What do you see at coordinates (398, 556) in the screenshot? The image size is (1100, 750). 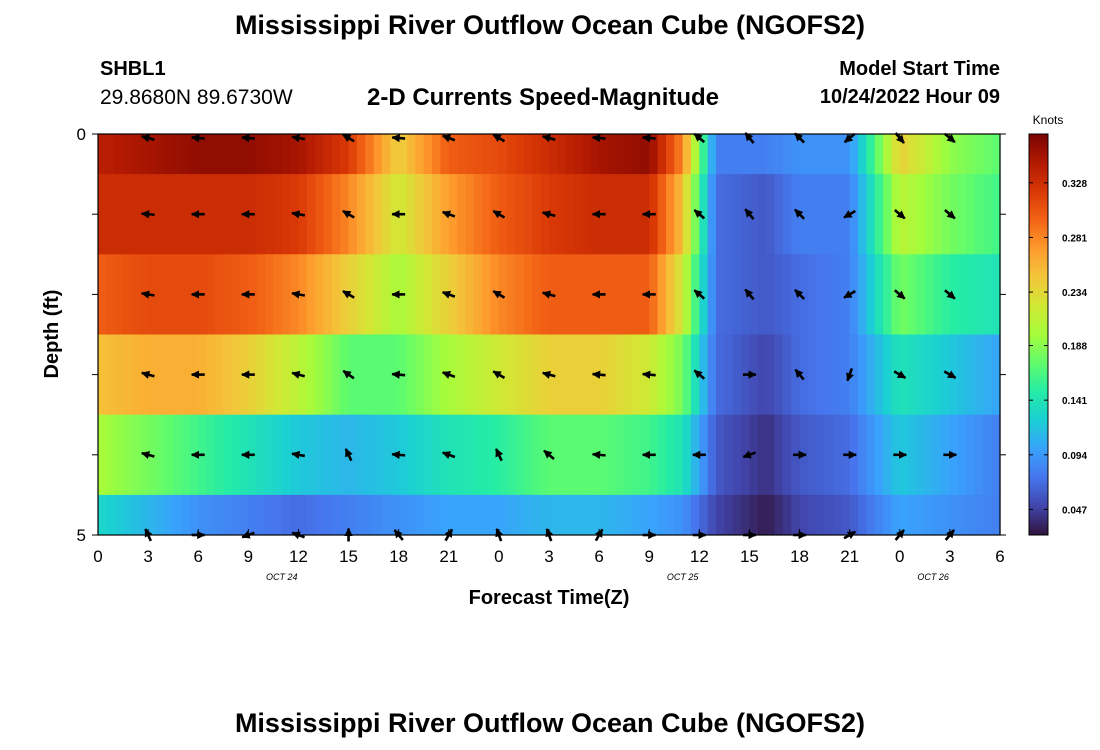 I see `x-tick-label: 18` at bounding box center [398, 556].